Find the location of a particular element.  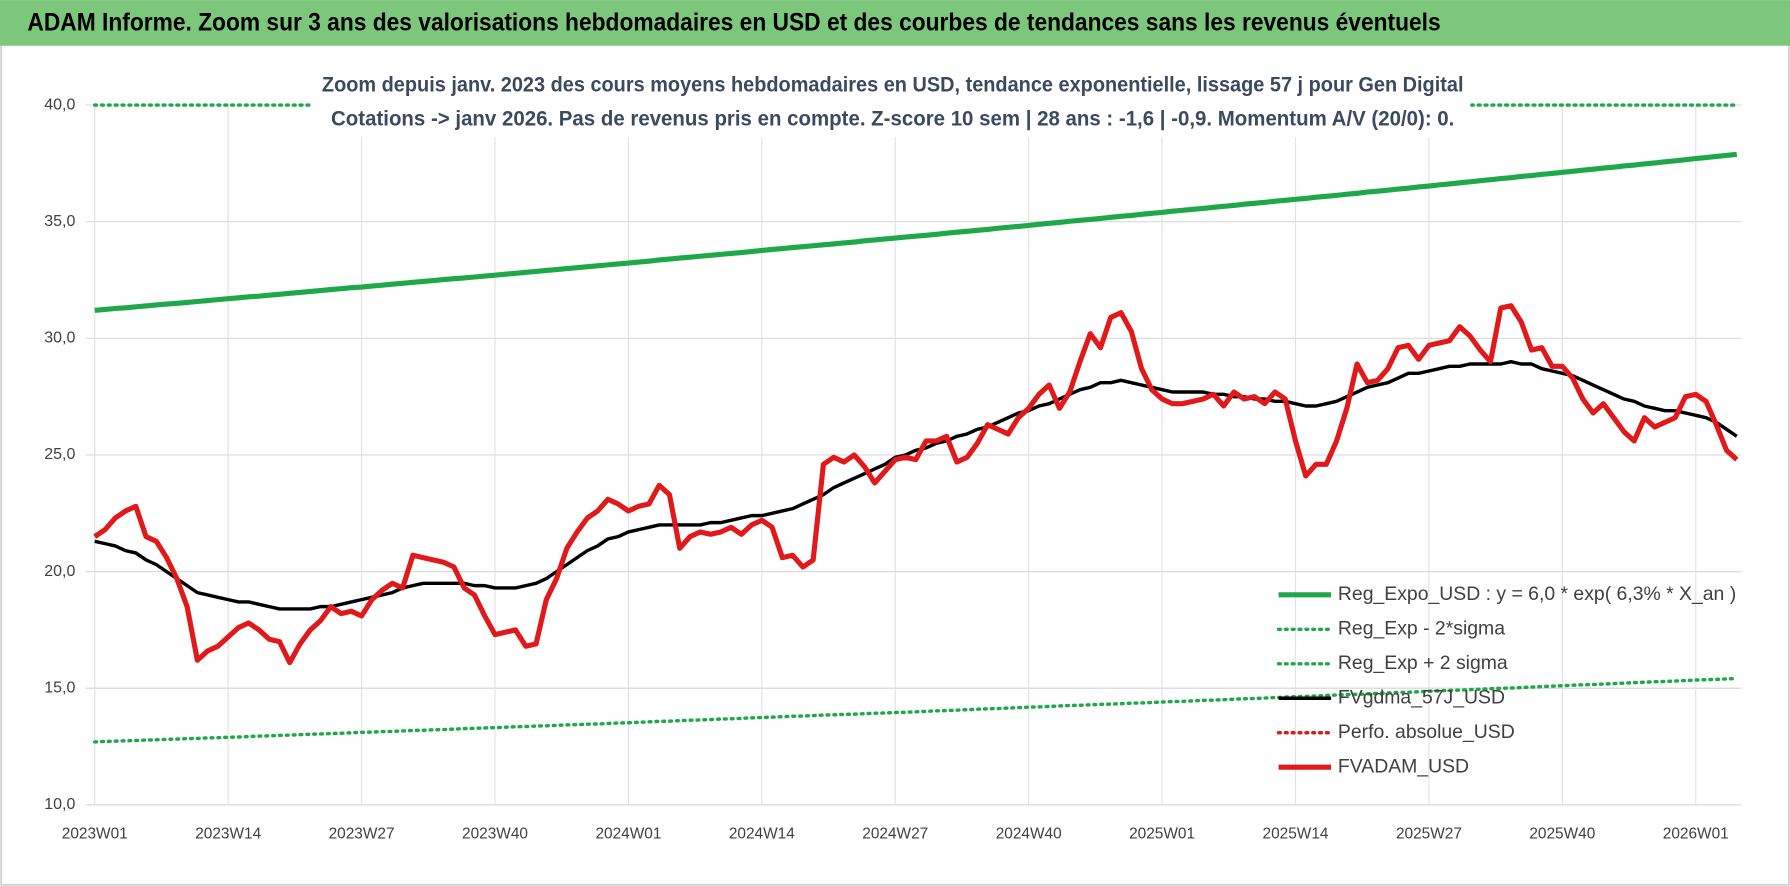

y-tick-label: 10,0 is located at coordinates (59, 804).